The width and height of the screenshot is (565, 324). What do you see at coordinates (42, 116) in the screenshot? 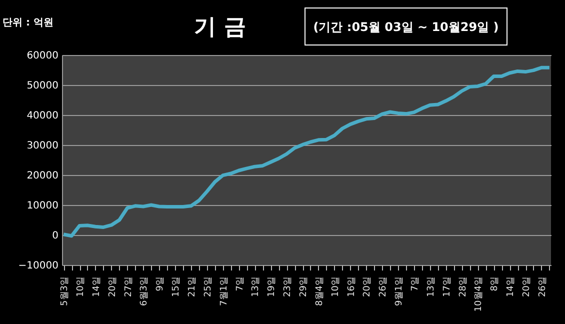
I see `y-tick-label: 40000` at bounding box center [42, 116].